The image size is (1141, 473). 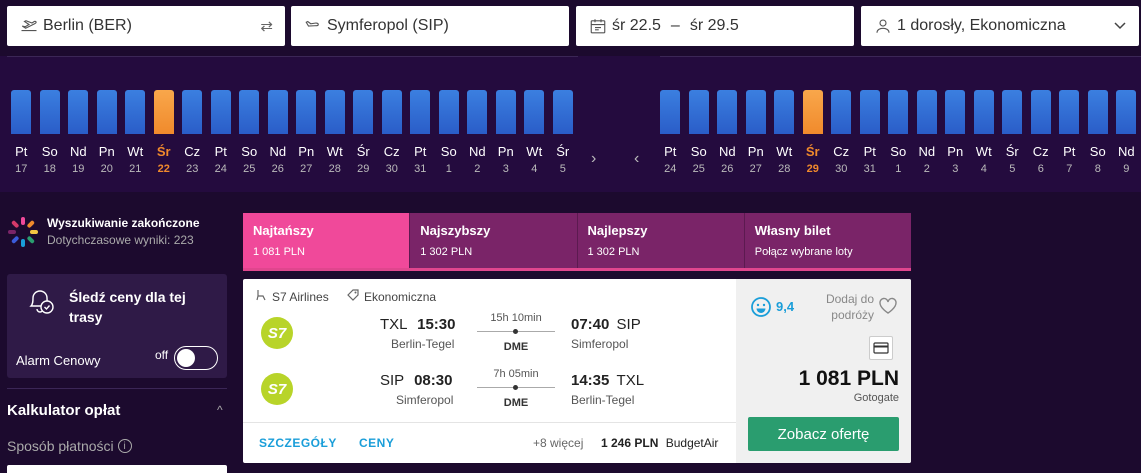 I want to click on smiley-icon, so click(x=761, y=309).